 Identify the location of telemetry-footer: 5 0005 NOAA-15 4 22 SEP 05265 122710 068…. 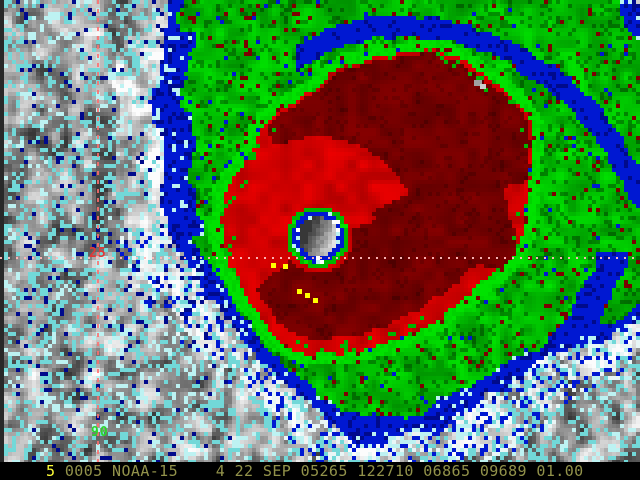
(320, 471).